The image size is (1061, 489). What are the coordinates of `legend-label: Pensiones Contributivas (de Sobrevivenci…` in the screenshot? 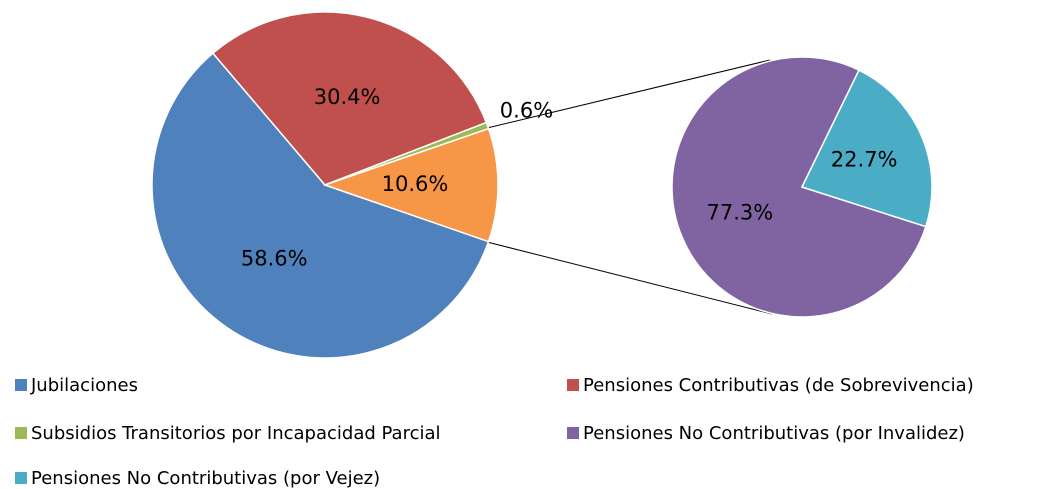 It's located at (778, 385).